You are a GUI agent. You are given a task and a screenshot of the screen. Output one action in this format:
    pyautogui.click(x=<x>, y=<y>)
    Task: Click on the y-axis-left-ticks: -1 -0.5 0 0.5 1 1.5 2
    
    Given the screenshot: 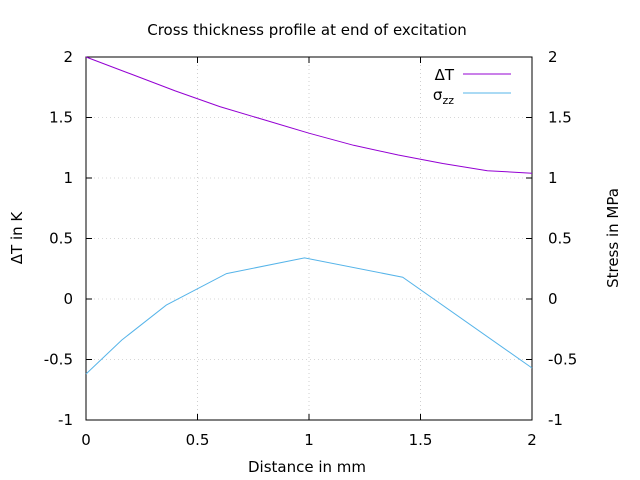 What is the action you would take?
    pyautogui.click(x=68, y=238)
    